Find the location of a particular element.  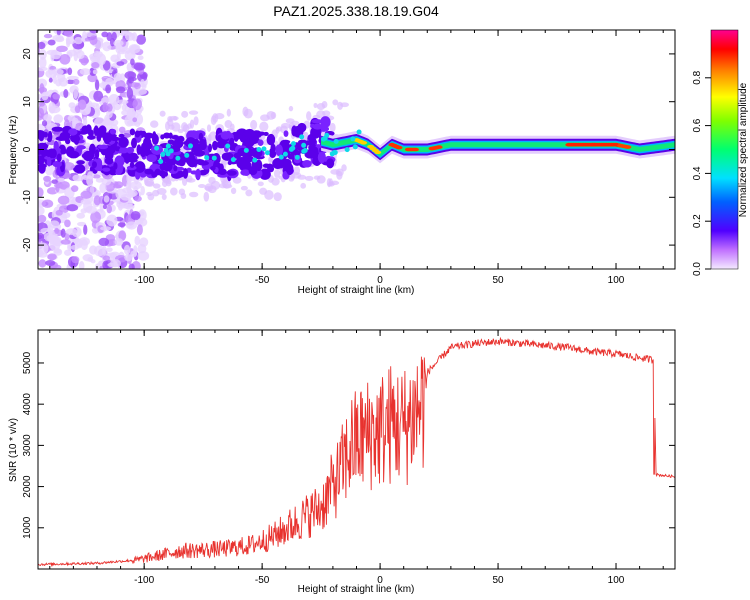

colorbar-tick-label: 0.8 is located at coordinates (697, 77).